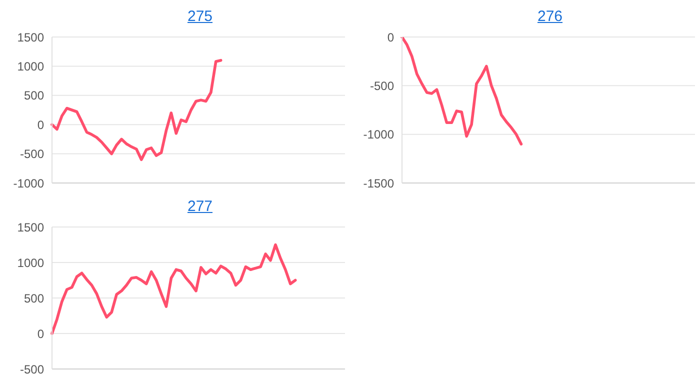 The height and width of the screenshot is (376, 700). I want to click on chart-title: 277, so click(200, 206).